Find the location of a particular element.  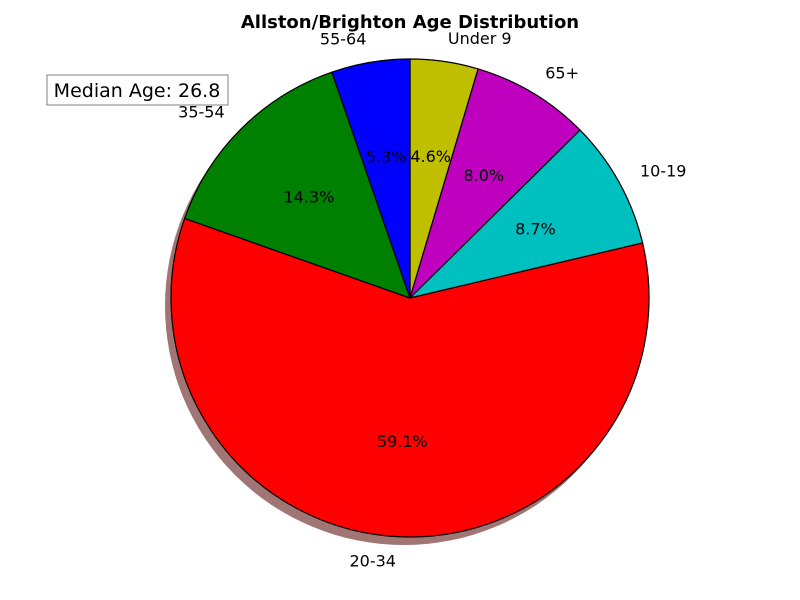

median-age-box: Median Age: 26.8 is located at coordinates (137, 90).